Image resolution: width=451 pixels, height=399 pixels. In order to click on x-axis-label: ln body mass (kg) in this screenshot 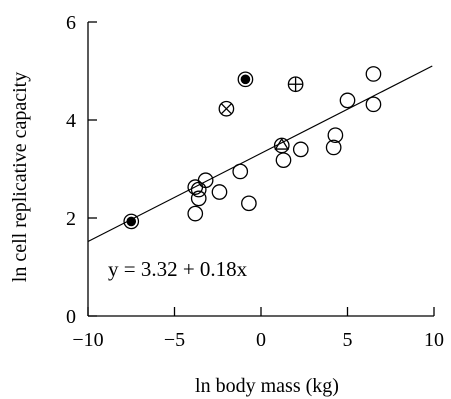, I will do `click(267, 386)`.